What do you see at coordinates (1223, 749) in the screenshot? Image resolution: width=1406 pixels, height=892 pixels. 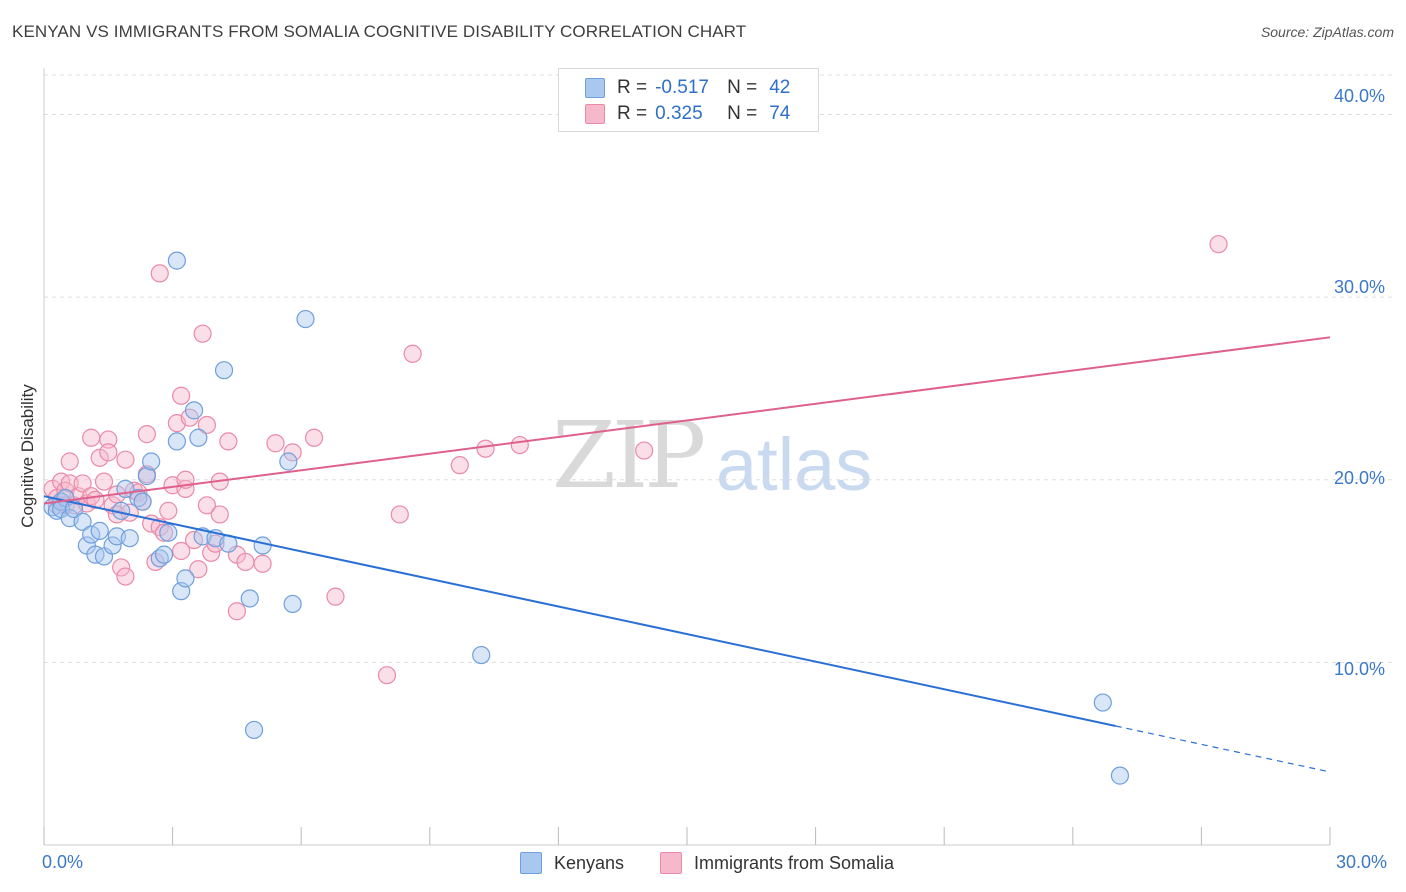 I see `kenyans-trendline-extension` at bounding box center [1223, 749].